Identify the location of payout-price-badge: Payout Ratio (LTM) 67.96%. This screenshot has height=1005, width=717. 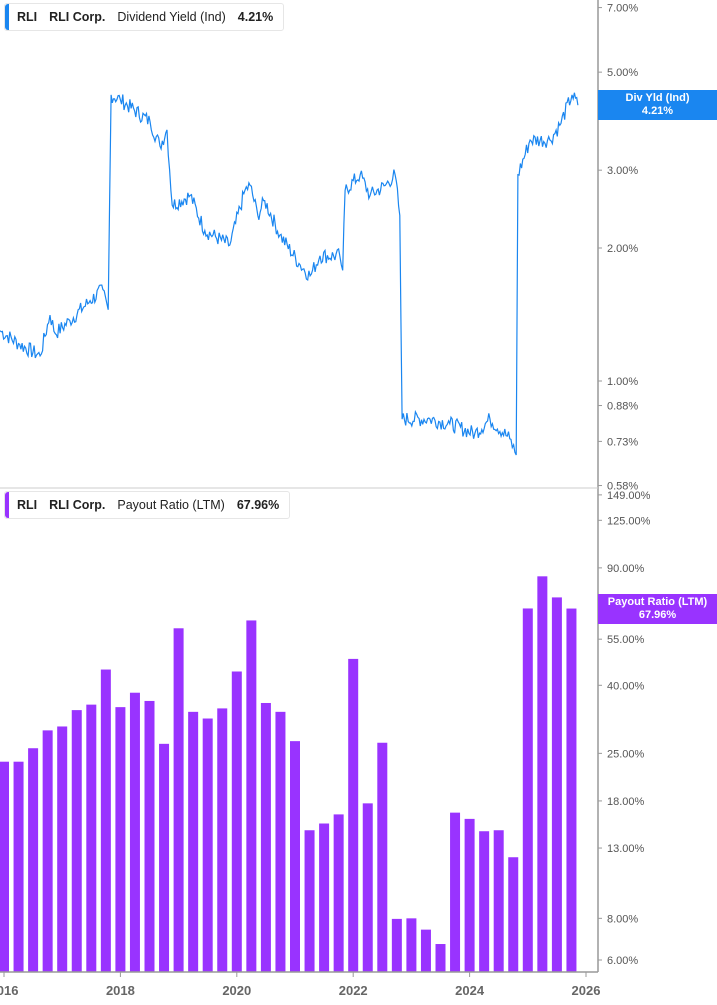
(657, 609).